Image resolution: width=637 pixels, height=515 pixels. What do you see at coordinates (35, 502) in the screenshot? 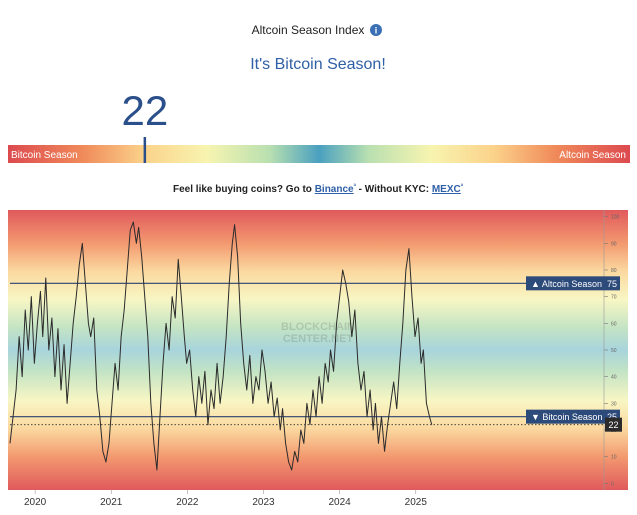
I see `x-tick-label: 2020` at bounding box center [35, 502].